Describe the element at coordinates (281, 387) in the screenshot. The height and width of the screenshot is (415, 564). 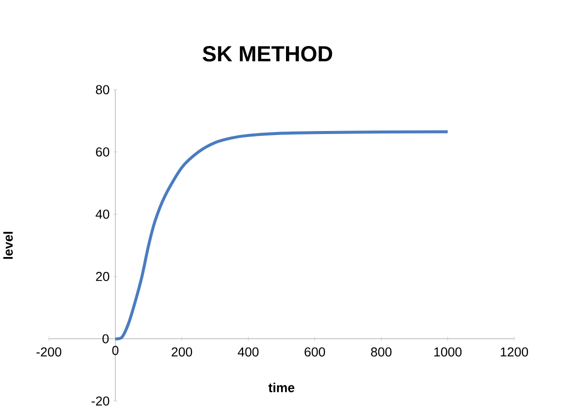
I see `x-axis-title: time` at that location.